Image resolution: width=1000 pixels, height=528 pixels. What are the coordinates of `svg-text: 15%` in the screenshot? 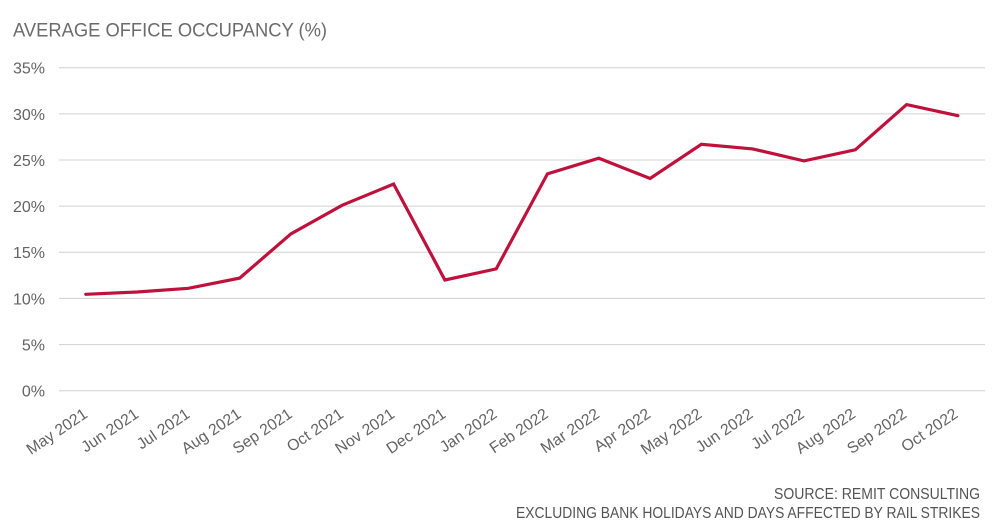 It's located at (29, 253).